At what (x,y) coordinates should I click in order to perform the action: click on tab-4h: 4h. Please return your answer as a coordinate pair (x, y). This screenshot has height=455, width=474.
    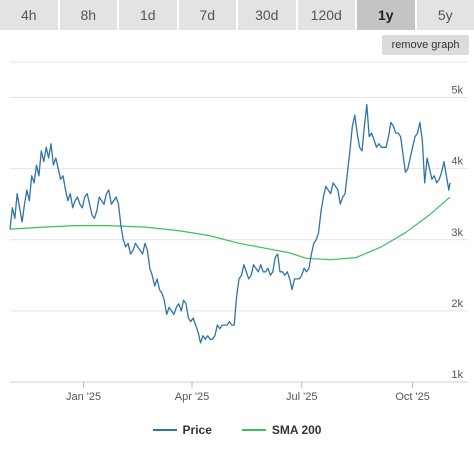
    Looking at the image, I should click on (30, 15).